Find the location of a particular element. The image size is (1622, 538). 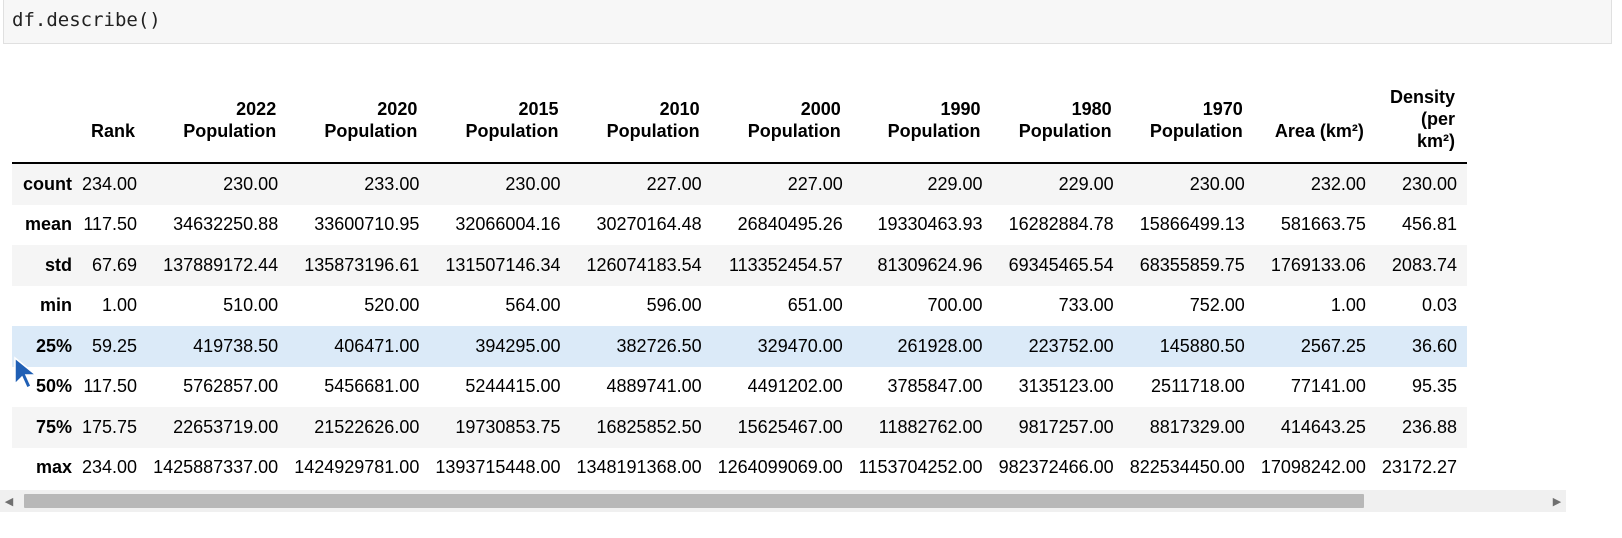

table-cell: 9817257.00 is located at coordinates (1066, 426).